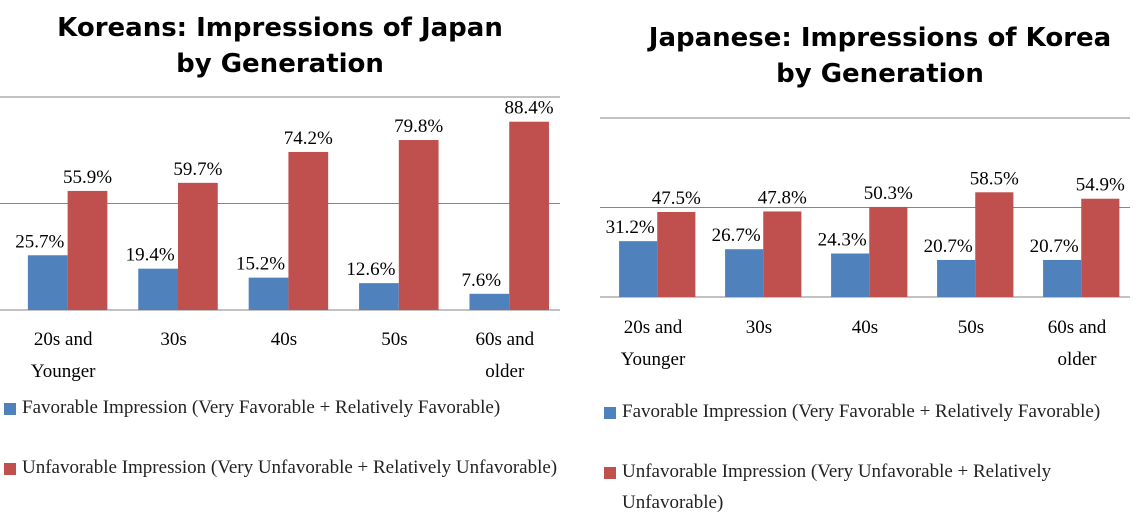 Image resolution: width=1142 pixels, height=518 pixels. What do you see at coordinates (888, 193) in the screenshot?
I see `data-label: 50.3%` at bounding box center [888, 193].